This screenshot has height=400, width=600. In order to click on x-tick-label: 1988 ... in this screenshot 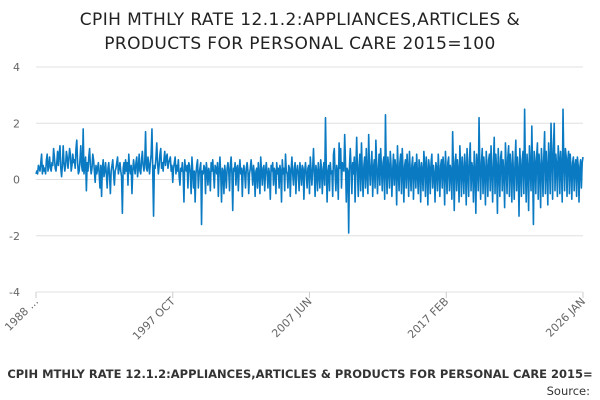, I will do `click(21, 314)`.